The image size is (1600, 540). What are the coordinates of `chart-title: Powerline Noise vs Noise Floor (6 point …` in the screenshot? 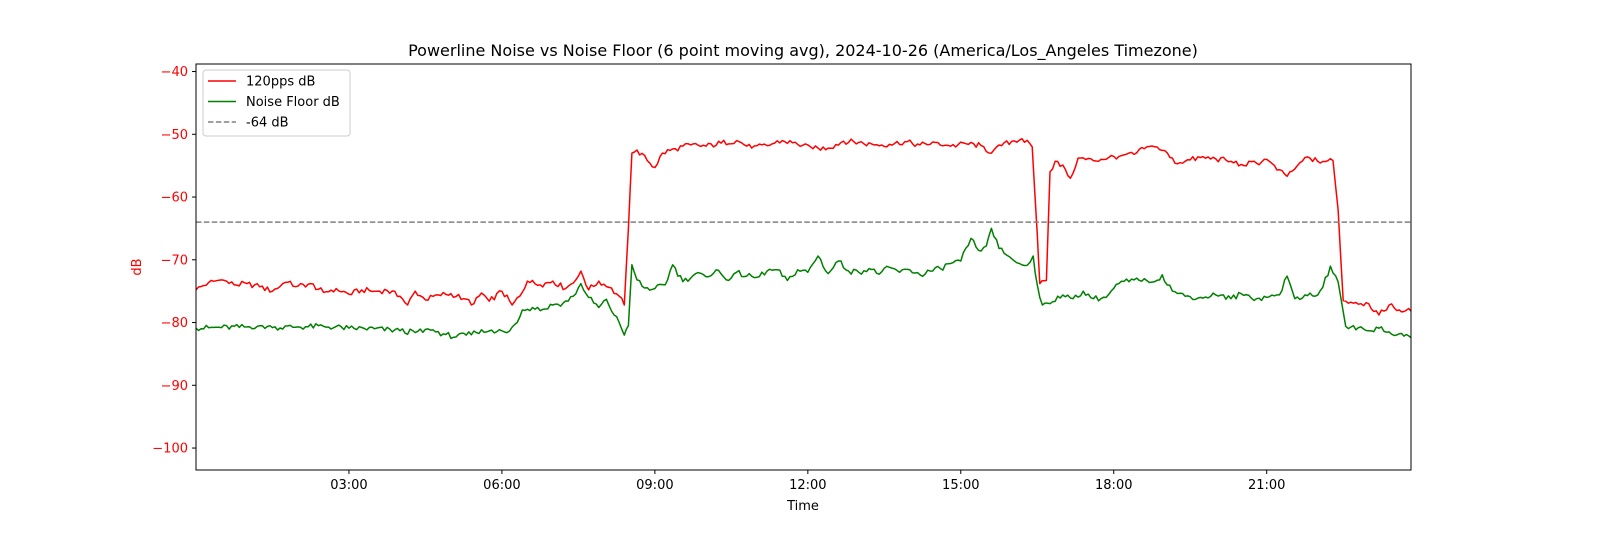 It's located at (803, 51).